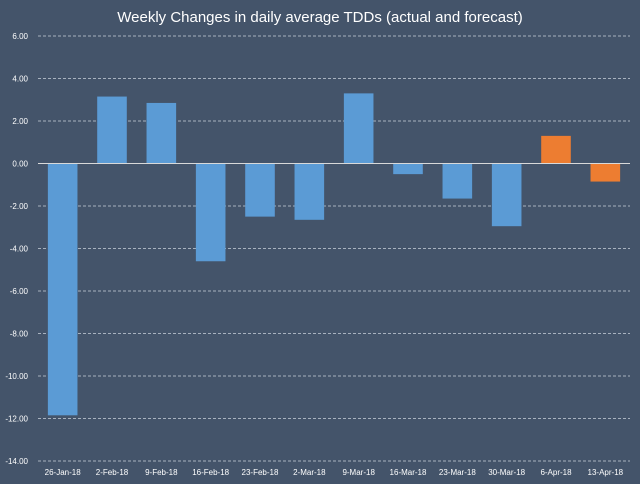 Image resolution: width=640 pixels, height=484 pixels. What do you see at coordinates (358, 472) in the screenshot?
I see `x-tick-label: 9-Mar-18` at bounding box center [358, 472].